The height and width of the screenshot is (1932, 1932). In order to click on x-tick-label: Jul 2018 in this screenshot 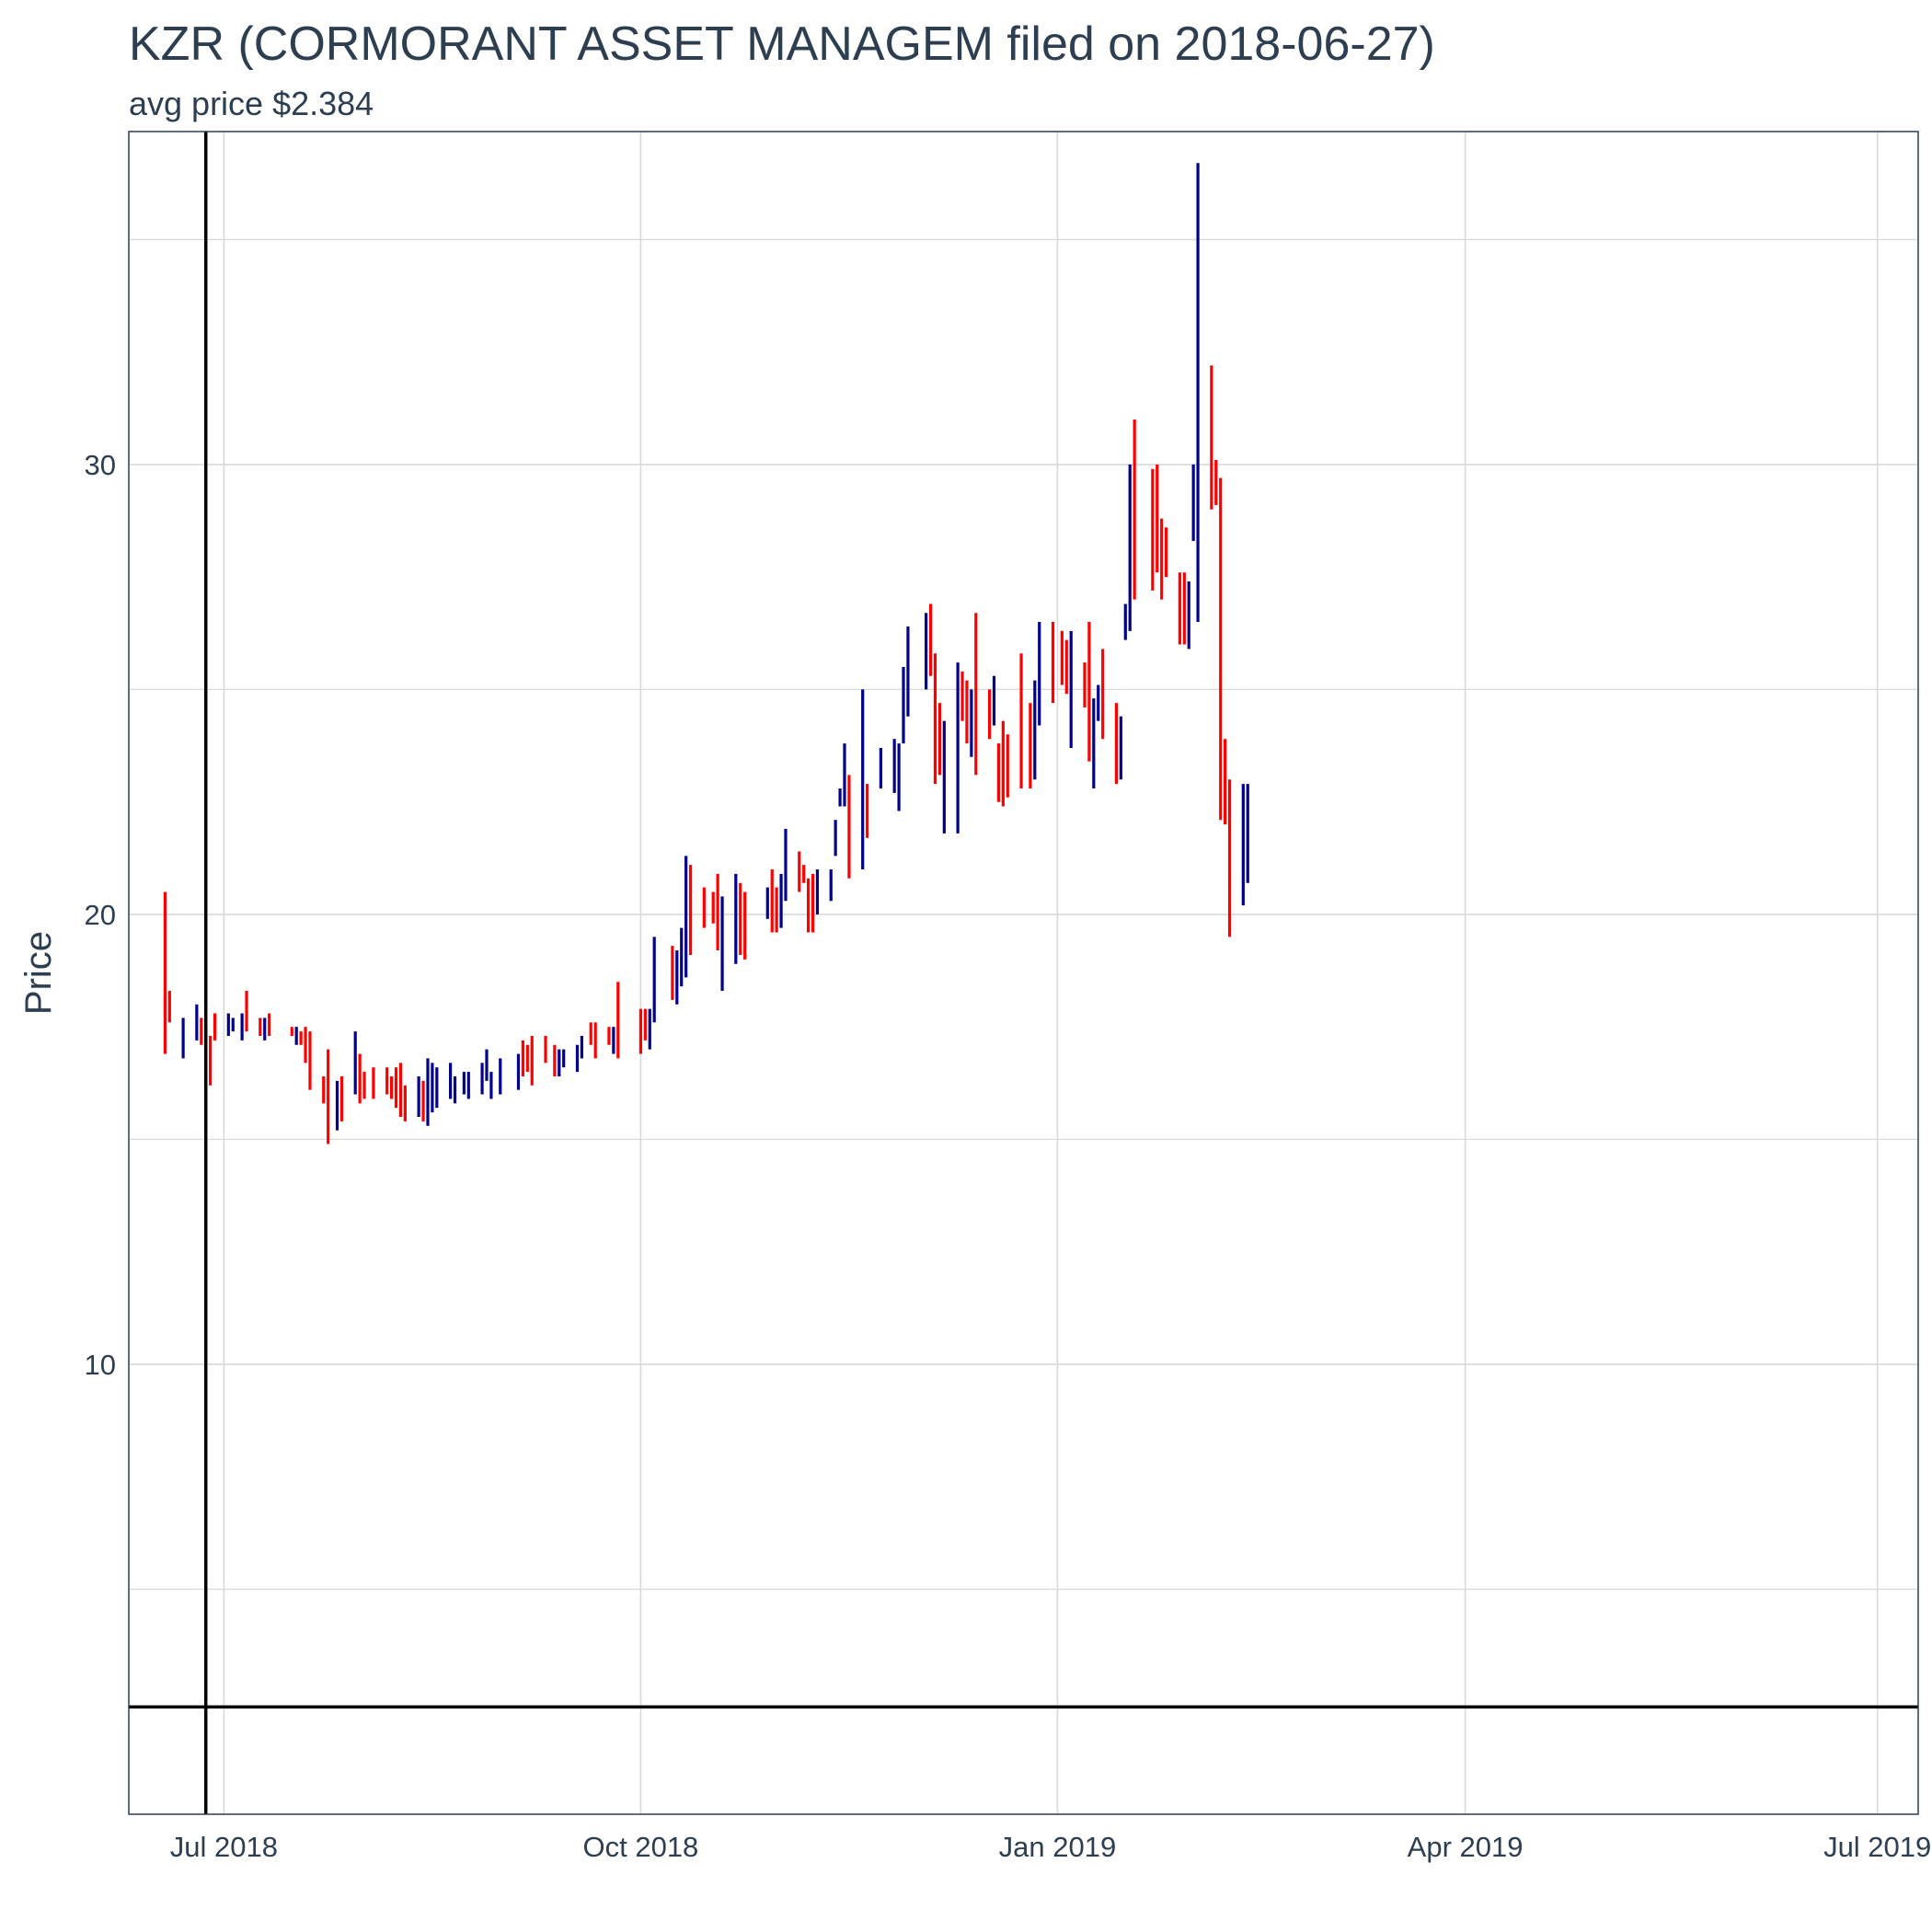, I will do `click(224, 1847)`.